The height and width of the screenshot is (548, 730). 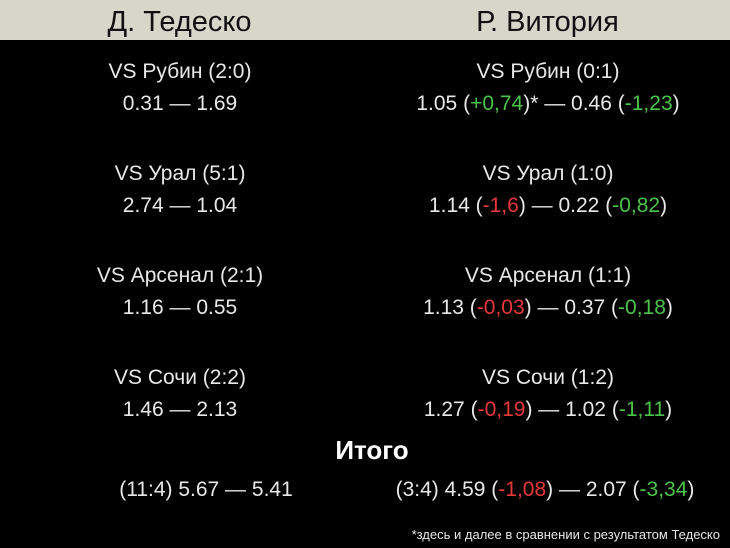 What do you see at coordinates (500, 307) in the screenshot?
I see `delta-value: -0,03` at bounding box center [500, 307].